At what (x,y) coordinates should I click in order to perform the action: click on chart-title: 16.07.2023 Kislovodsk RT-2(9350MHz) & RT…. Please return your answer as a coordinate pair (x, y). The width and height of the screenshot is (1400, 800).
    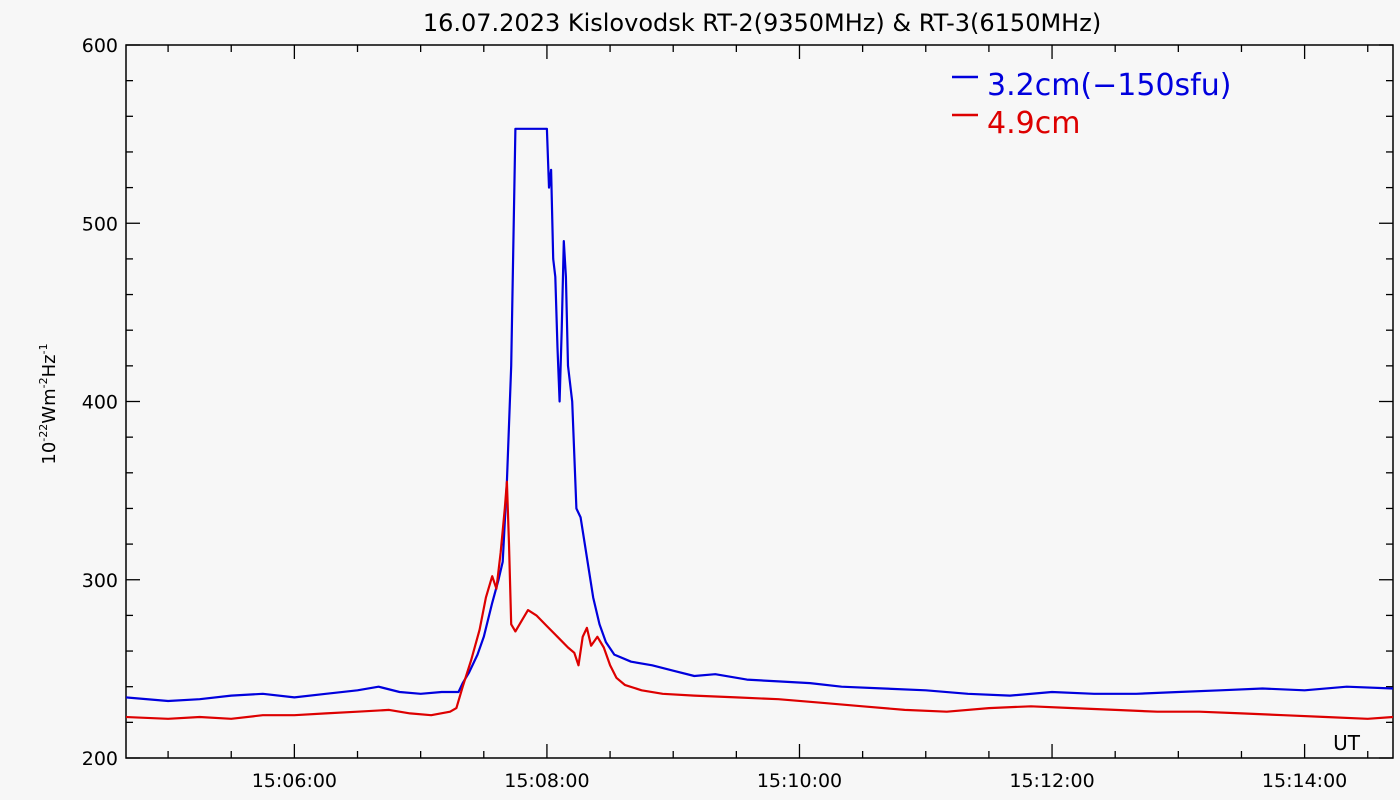
    Looking at the image, I should click on (762, 23).